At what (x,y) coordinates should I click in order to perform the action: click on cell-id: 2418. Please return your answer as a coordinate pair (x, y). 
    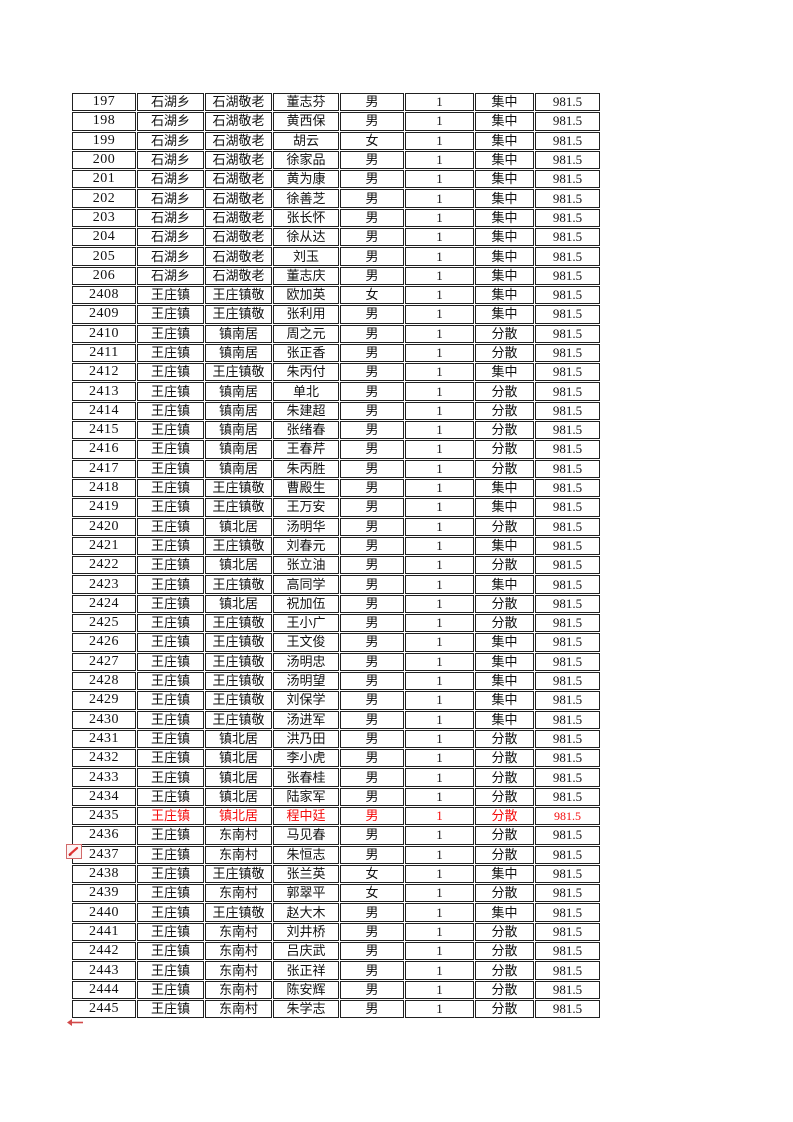
    Looking at the image, I should click on (104, 488).